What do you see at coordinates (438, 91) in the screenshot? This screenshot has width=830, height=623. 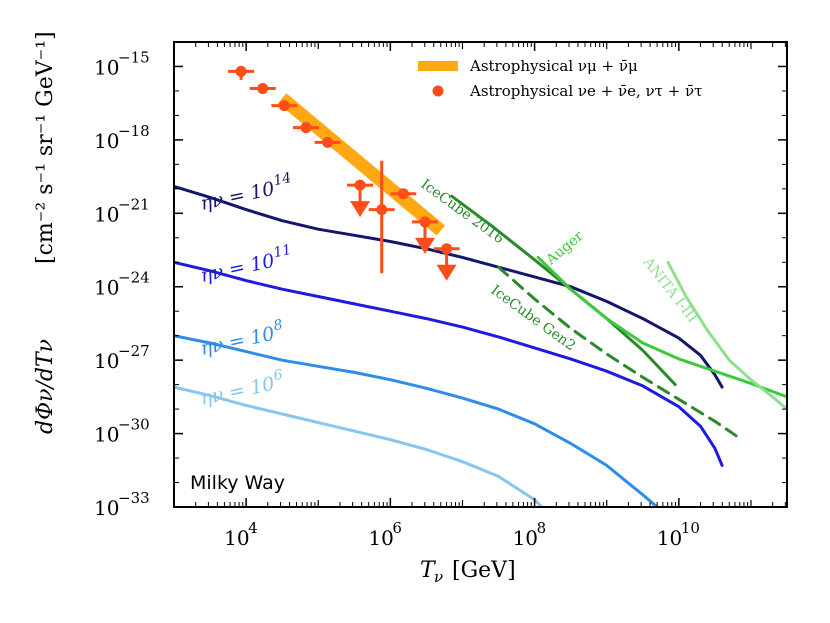 I see `legend-point-swatch` at bounding box center [438, 91].